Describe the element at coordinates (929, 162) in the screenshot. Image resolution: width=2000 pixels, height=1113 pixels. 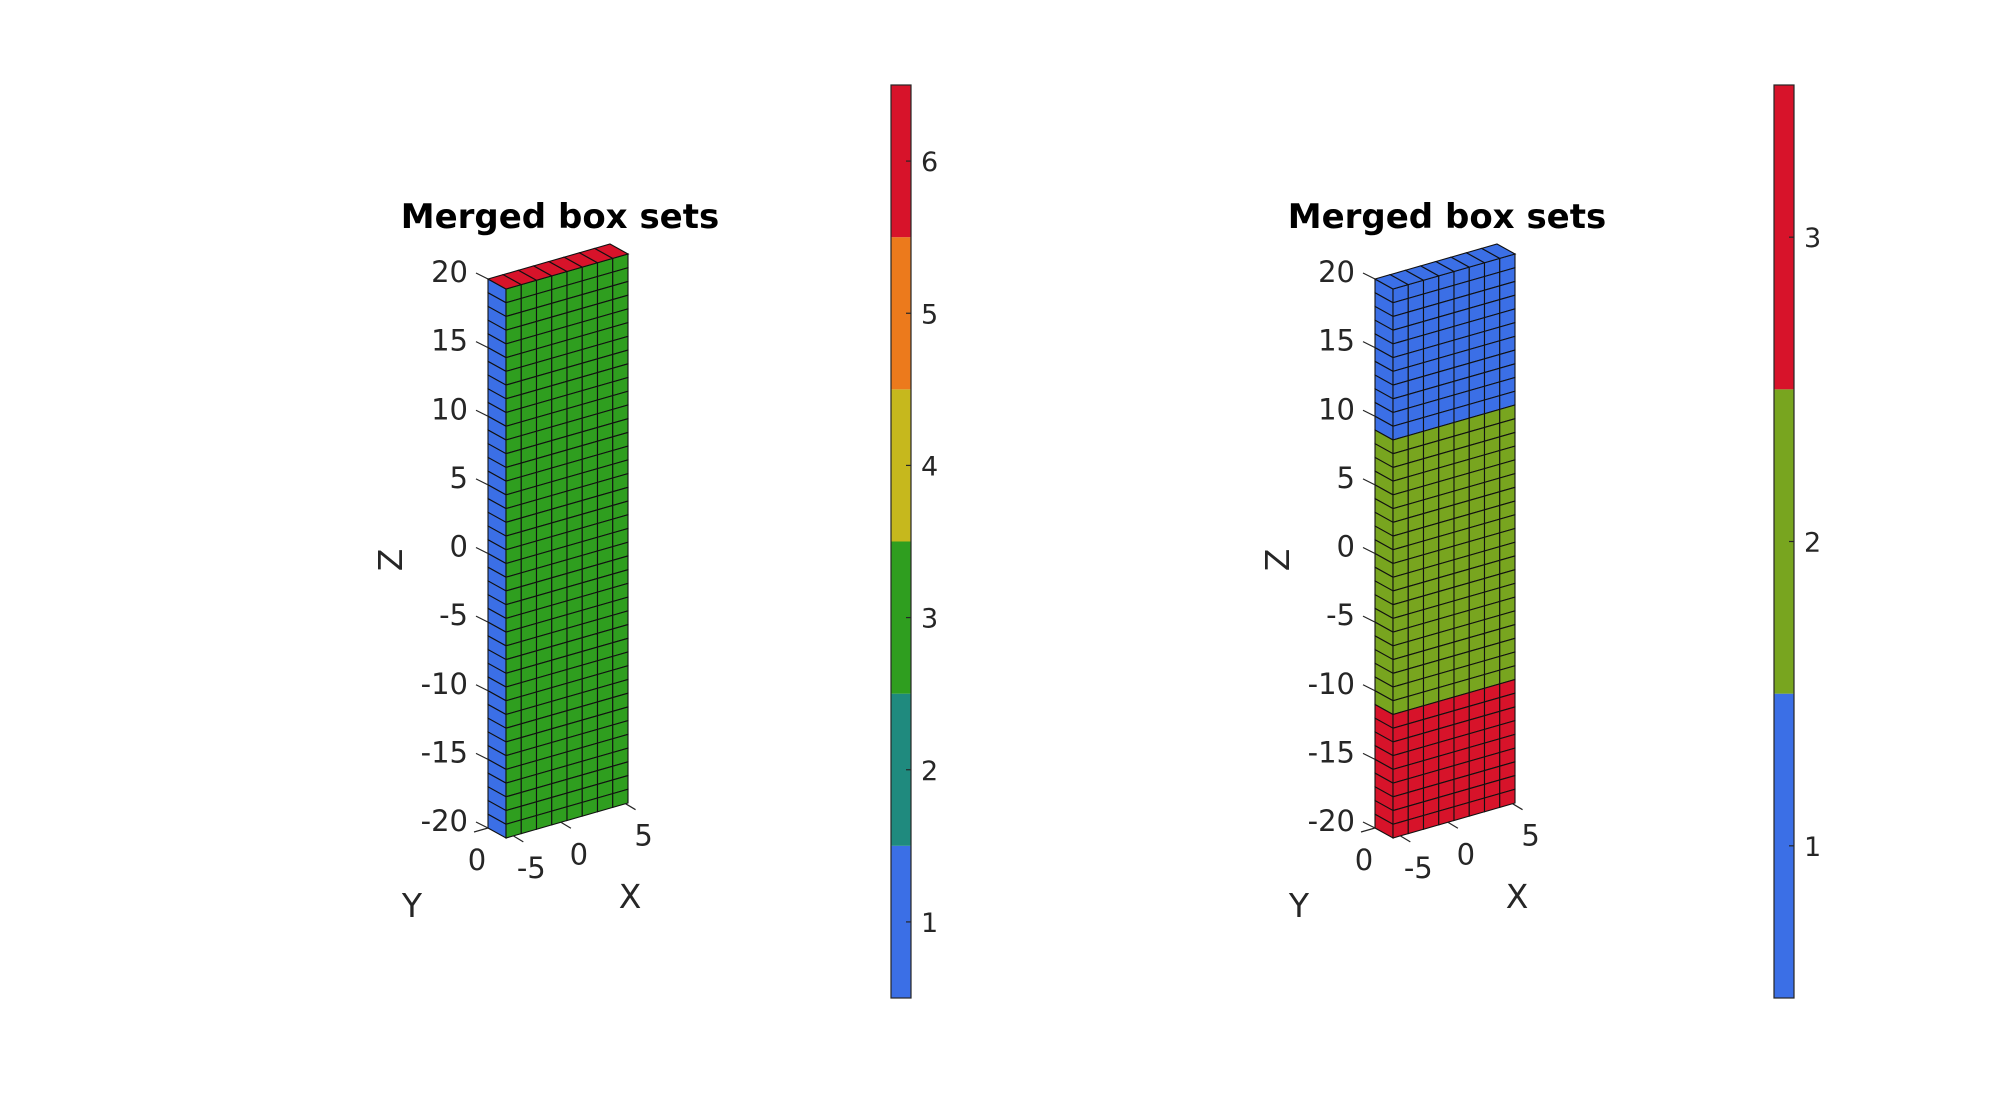
I see `colorbar-tick-label: 6` at that location.